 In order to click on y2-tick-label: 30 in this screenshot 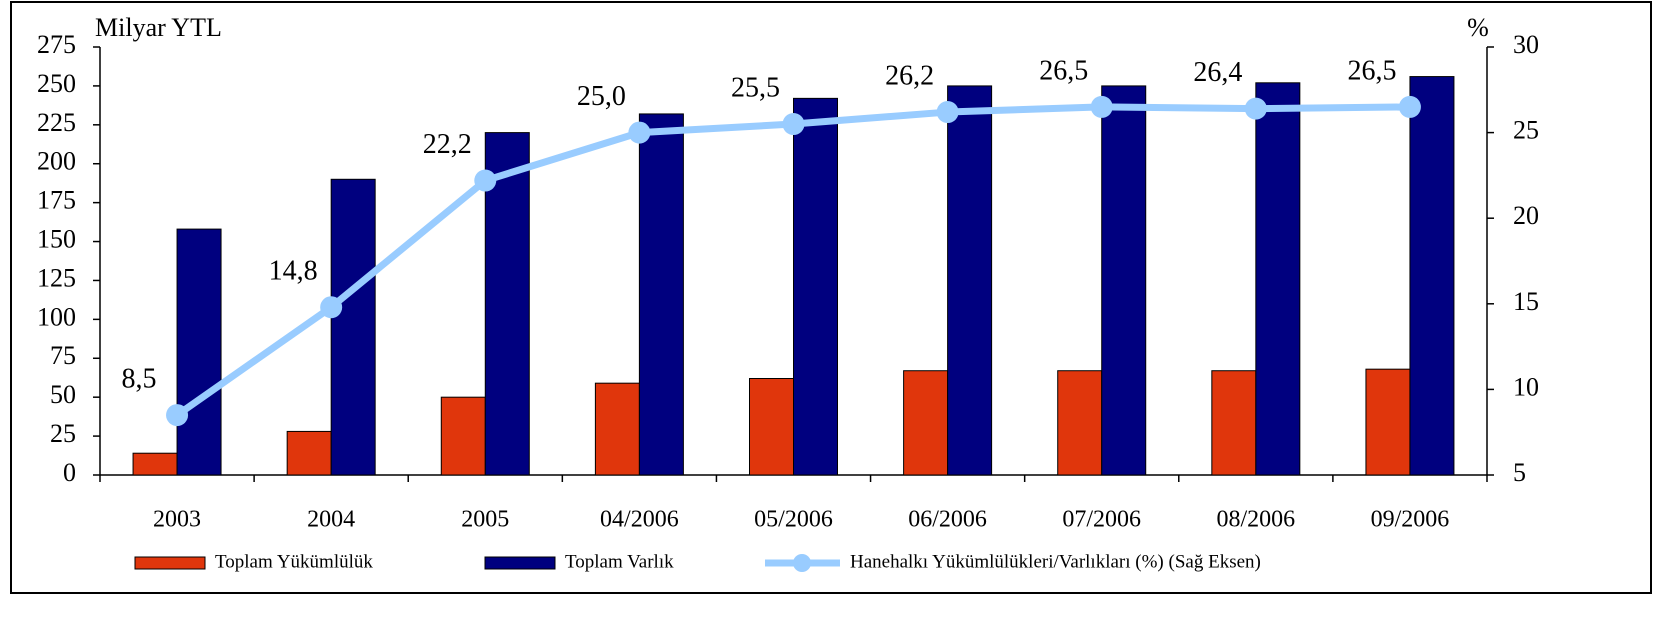, I will do `click(1526, 44)`.